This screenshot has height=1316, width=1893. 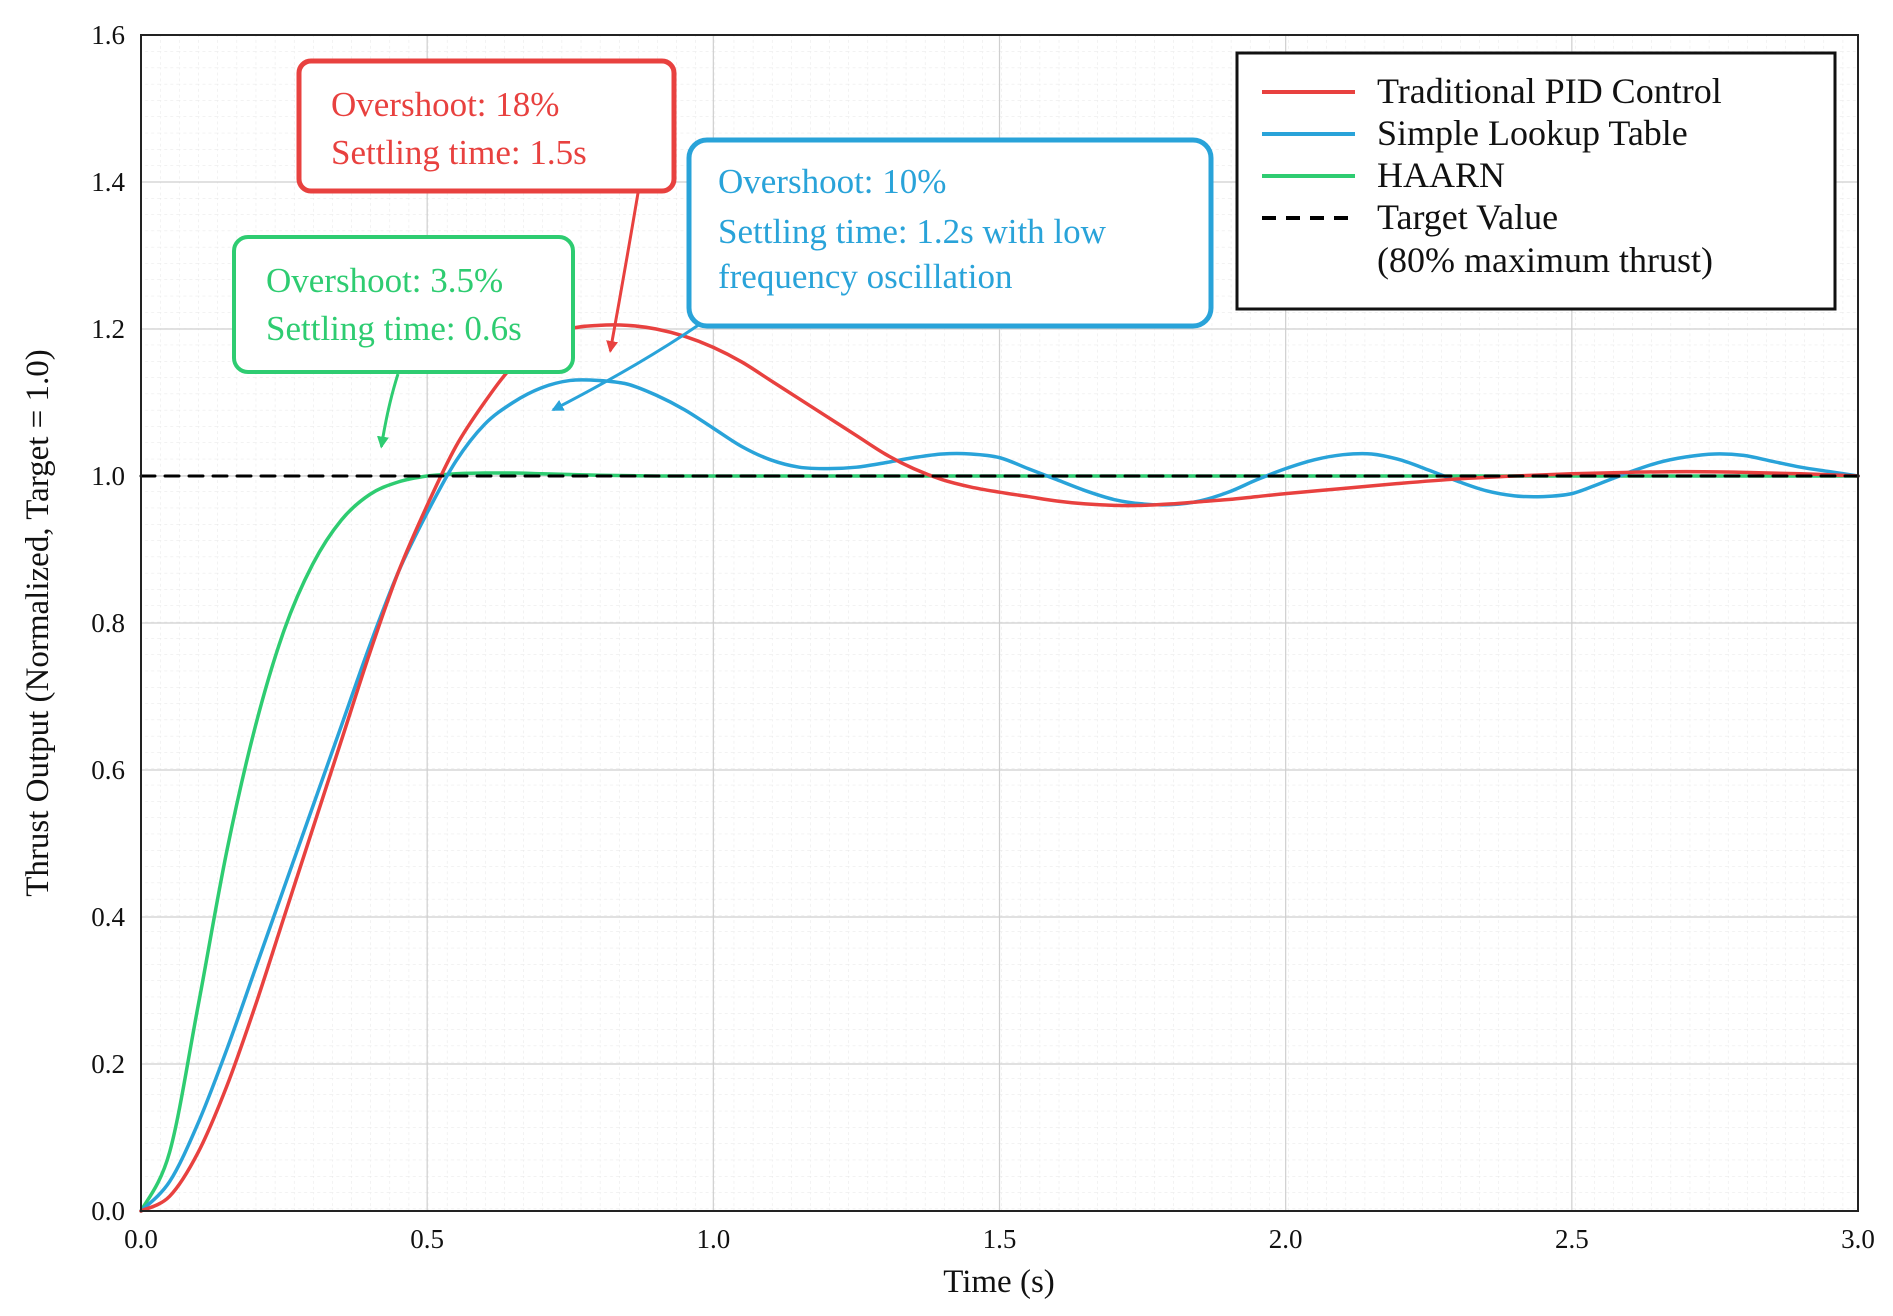 I want to click on y-tick-label: 0.4, so click(x=108, y=917).